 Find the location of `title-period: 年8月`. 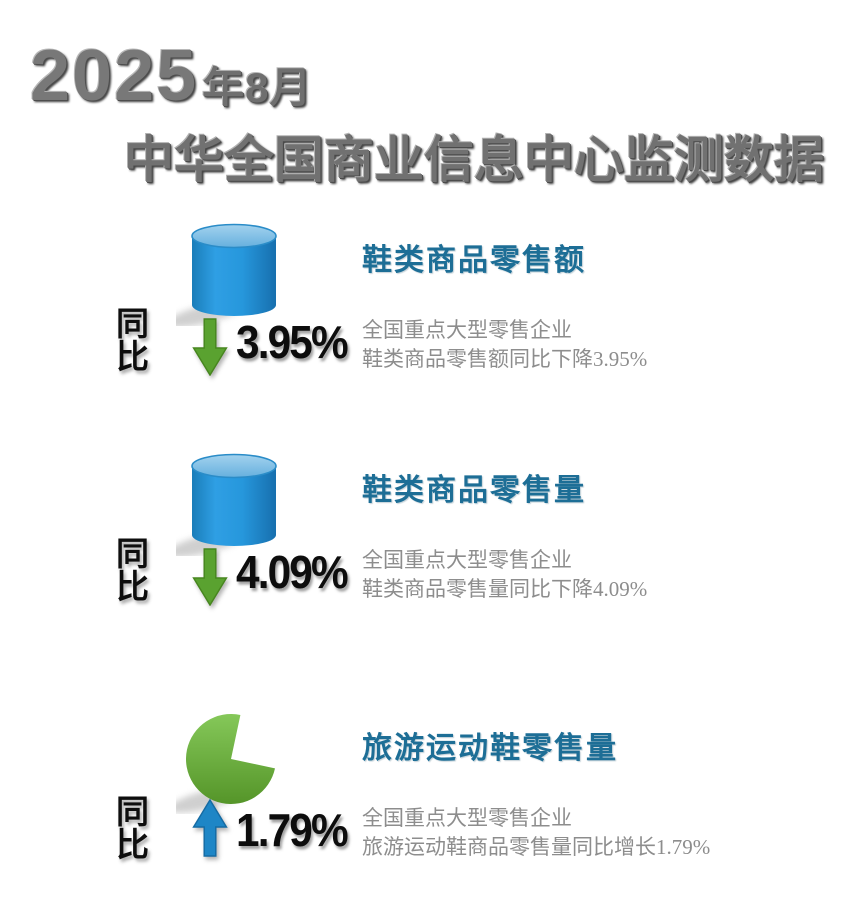

title-period: 年8月 is located at coordinates (257, 87).